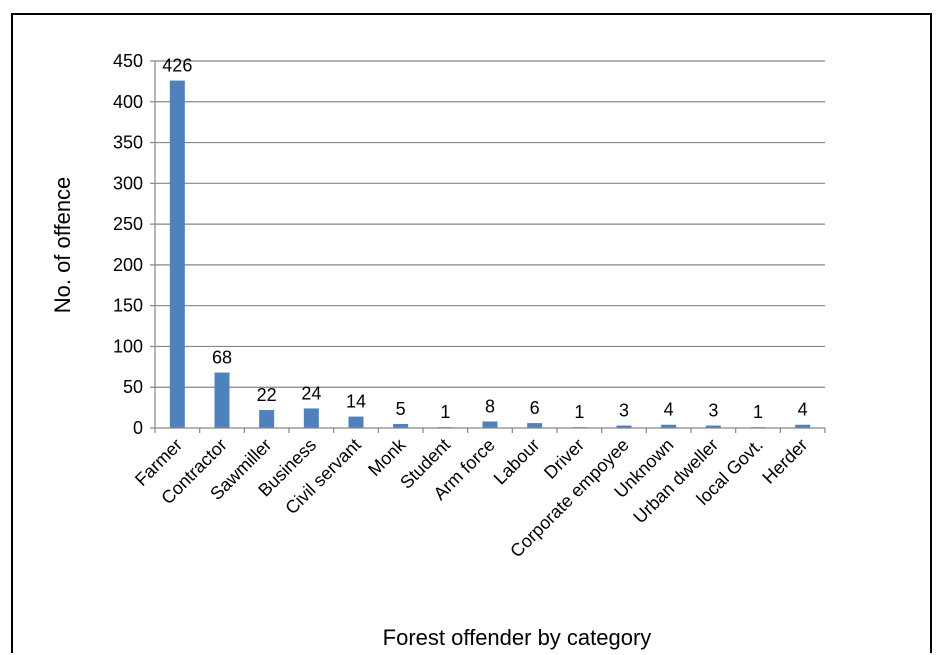 Image resolution: width=944 pixels, height=655 pixels. What do you see at coordinates (401, 409) in the screenshot?
I see `data-label: 5` at bounding box center [401, 409].